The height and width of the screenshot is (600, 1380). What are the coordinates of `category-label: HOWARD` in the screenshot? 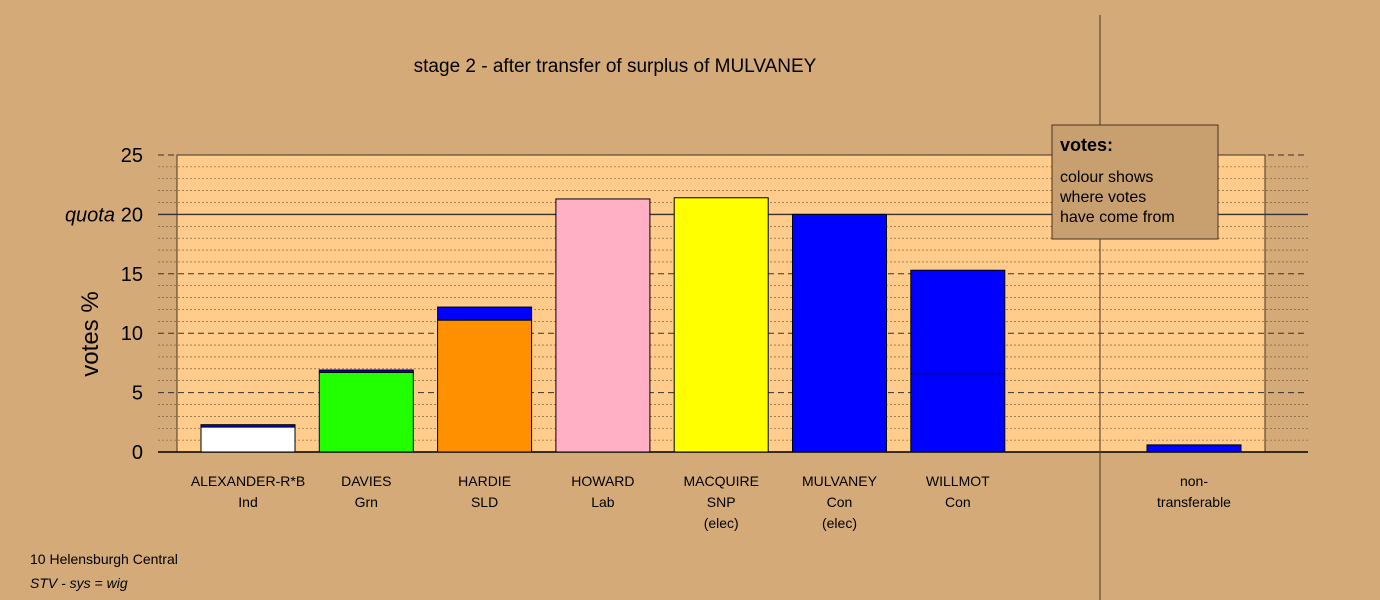 It's located at (602, 481).